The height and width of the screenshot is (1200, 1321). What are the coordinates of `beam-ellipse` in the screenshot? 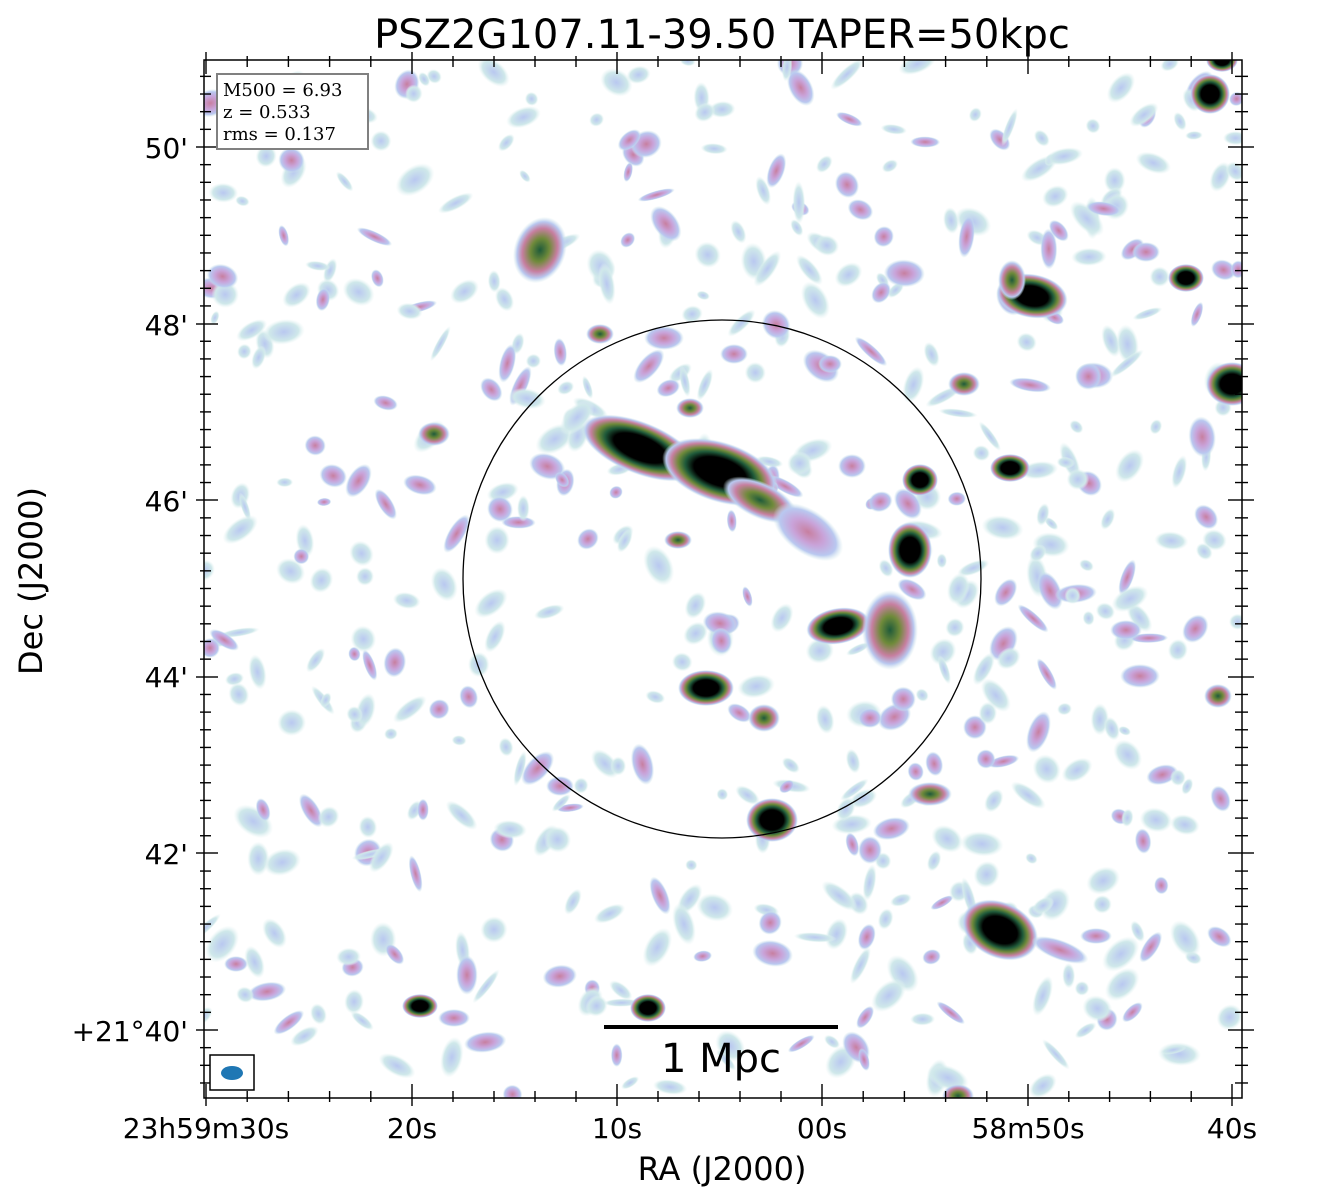 It's located at (232, 1073).